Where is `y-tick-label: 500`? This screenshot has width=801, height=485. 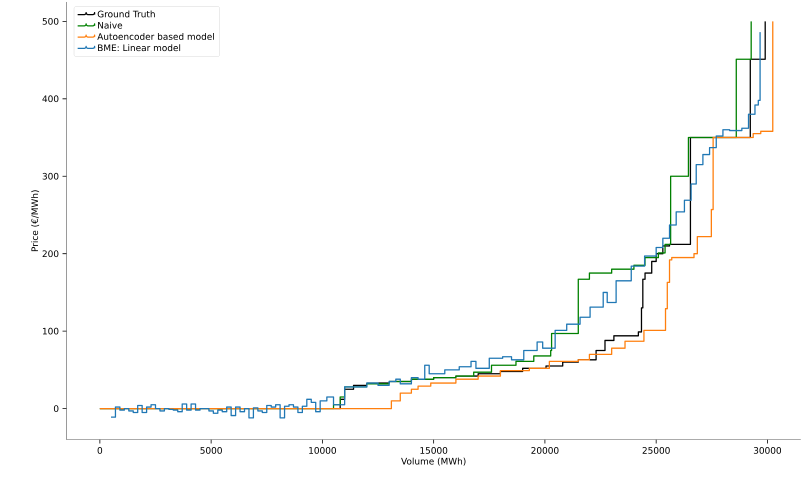
y-tick-label: 500 is located at coordinates (50, 21).